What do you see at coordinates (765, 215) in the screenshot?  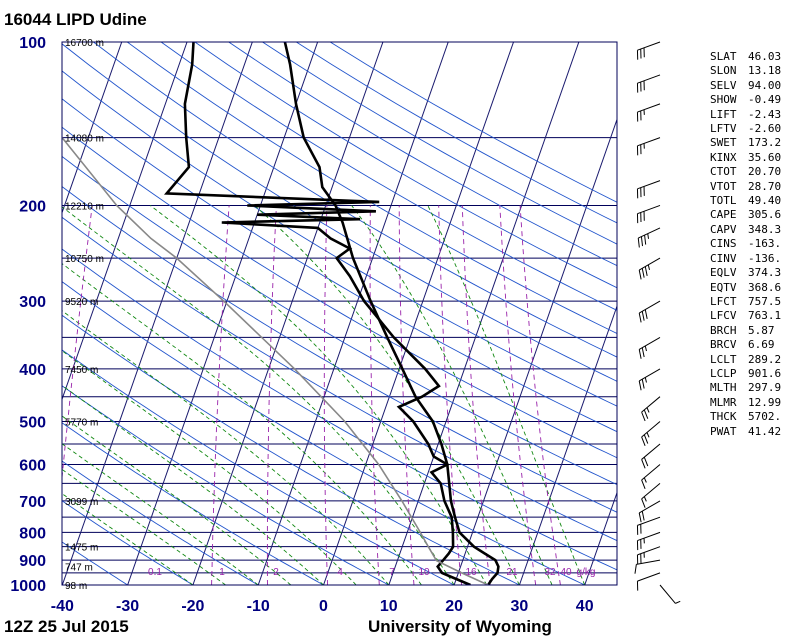 I see `index-value: 305.6` at bounding box center [765, 215].